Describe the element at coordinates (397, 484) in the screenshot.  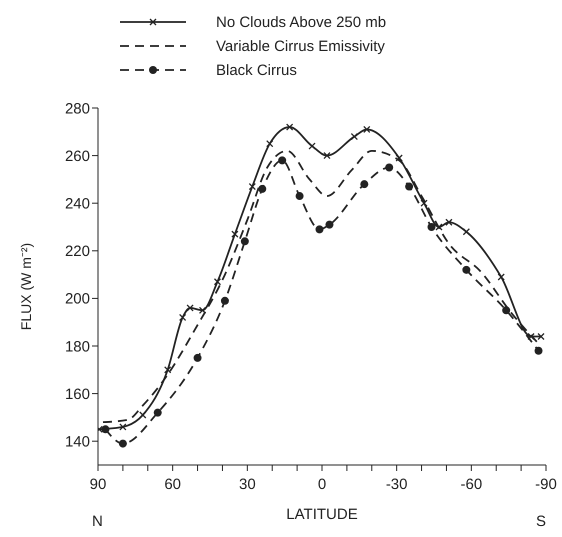
I see `x-tick-label: -30` at that location.